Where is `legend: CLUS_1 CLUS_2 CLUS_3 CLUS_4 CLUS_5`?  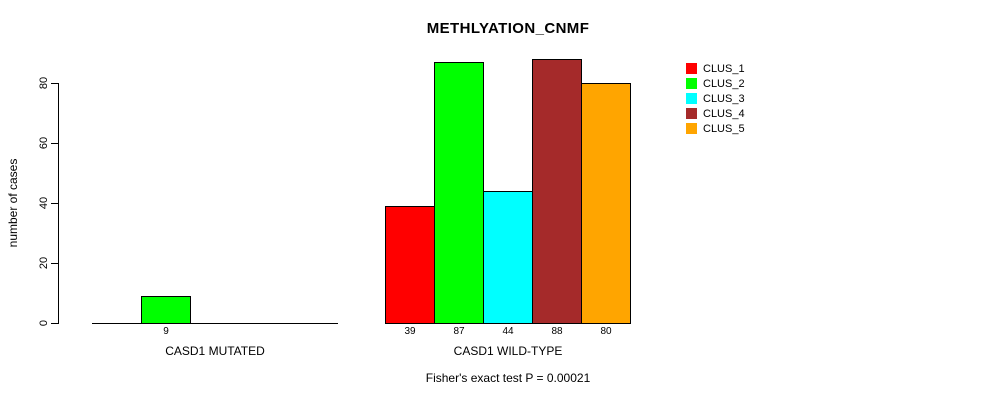
legend: CLUS_1 CLUS_2 CLUS_3 CLUS_4 CLUS_5 is located at coordinates (715, 98).